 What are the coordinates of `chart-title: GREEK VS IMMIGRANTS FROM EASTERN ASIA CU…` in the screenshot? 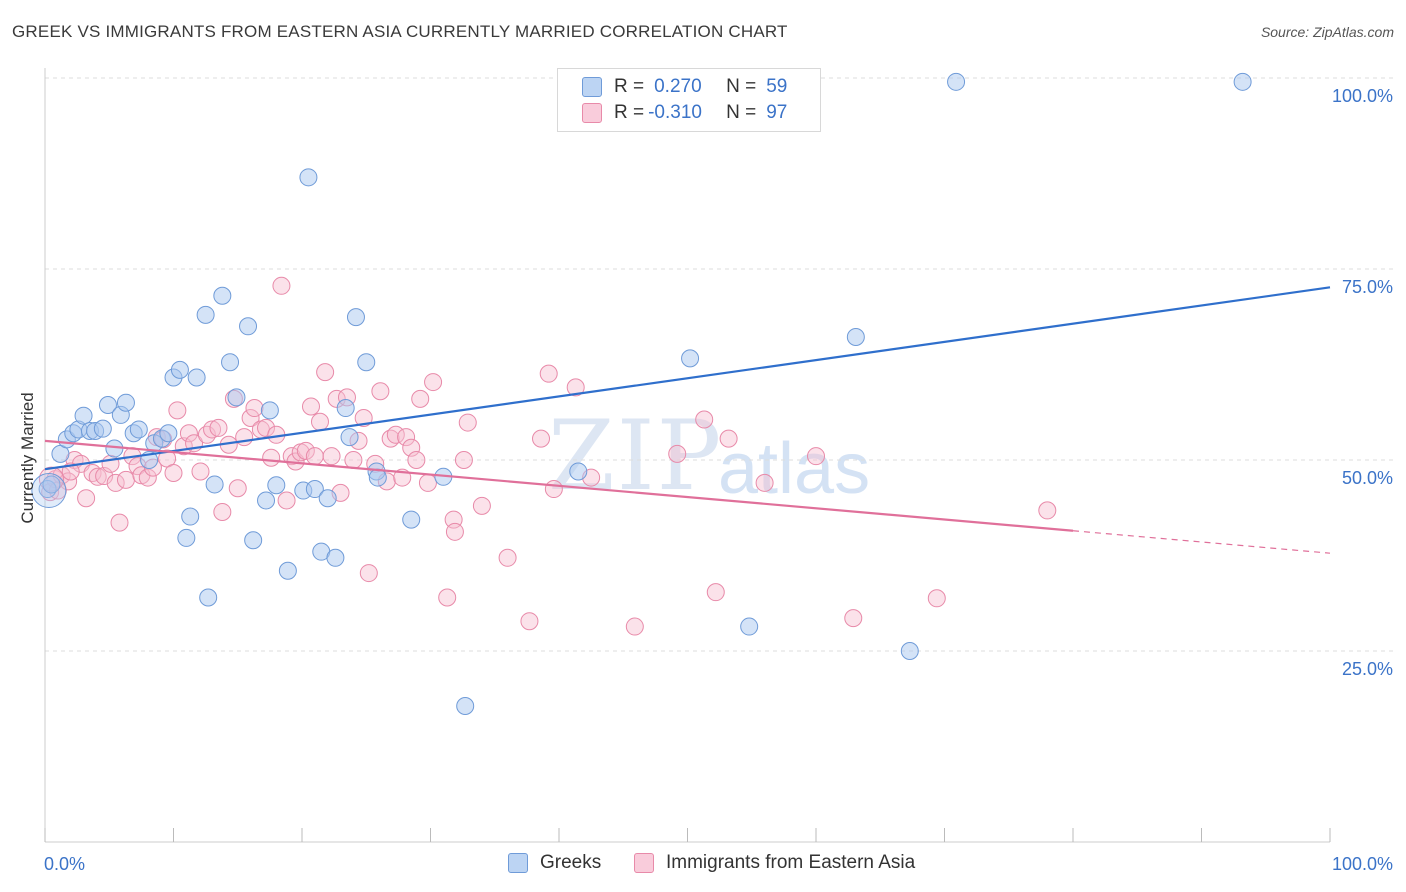 It's located at (400, 31).